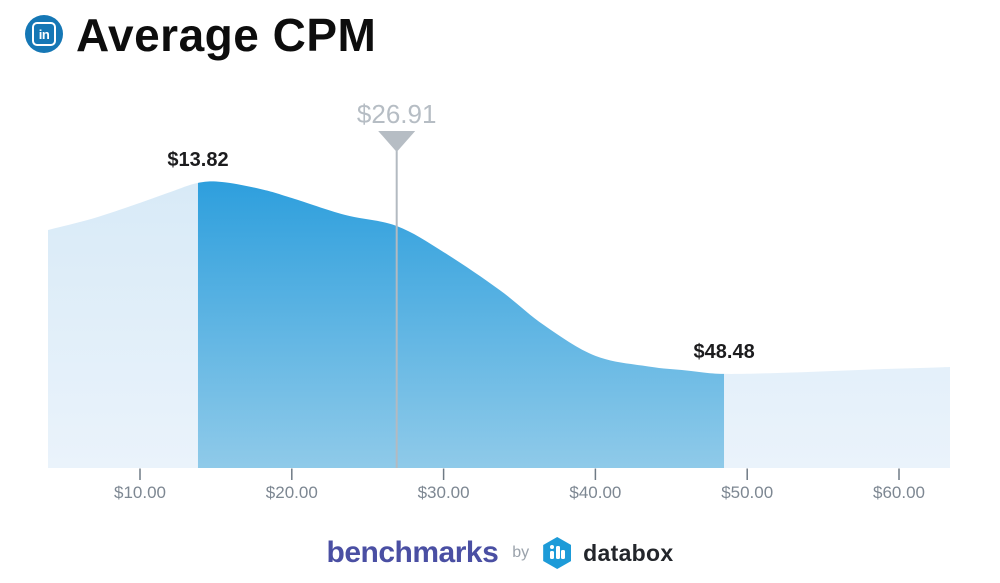 Image resolution: width=1000 pixels, height=583 pixels. I want to click on x-axis-tick-label: $40.00, so click(595, 492).